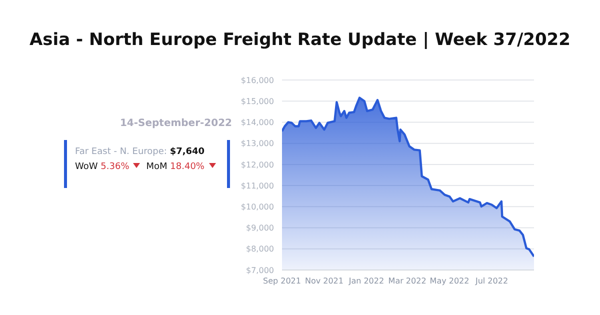 This screenshot has width=600, height=315. What do you see at coordinates (175, 123) in the screenshot?
I see `text: 14-September-2022` at bounding box center [175, 123].